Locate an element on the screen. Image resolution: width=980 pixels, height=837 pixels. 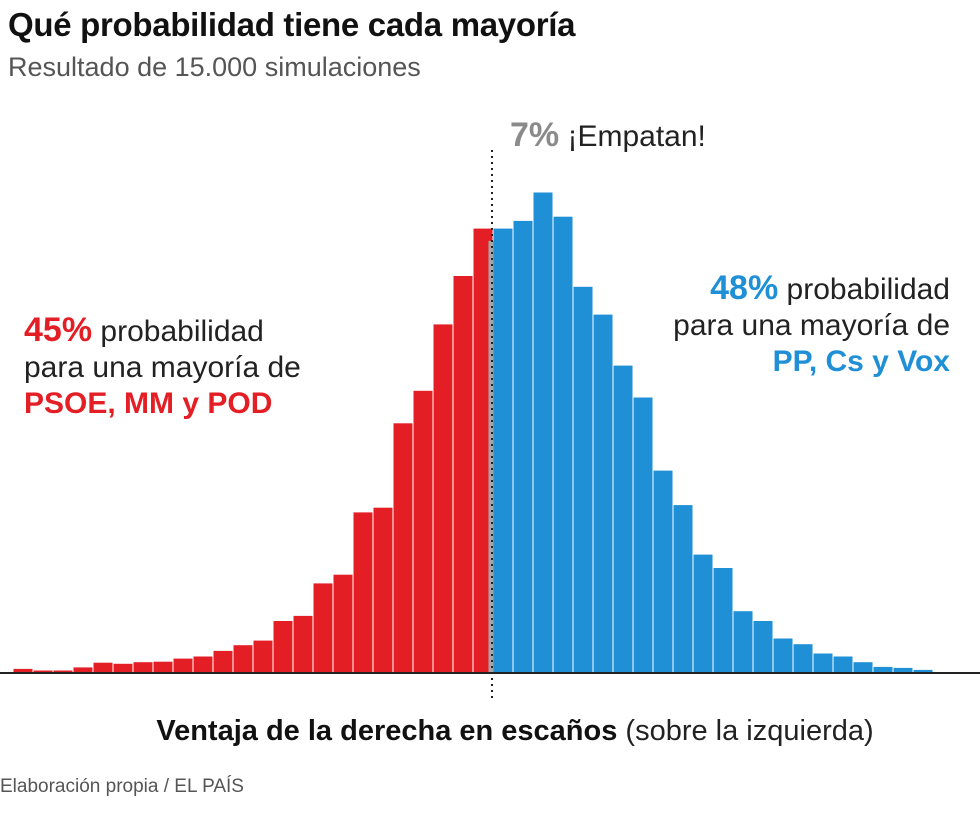
right-parties: PP, Cs y Vox is located at coordinates (861, 361).